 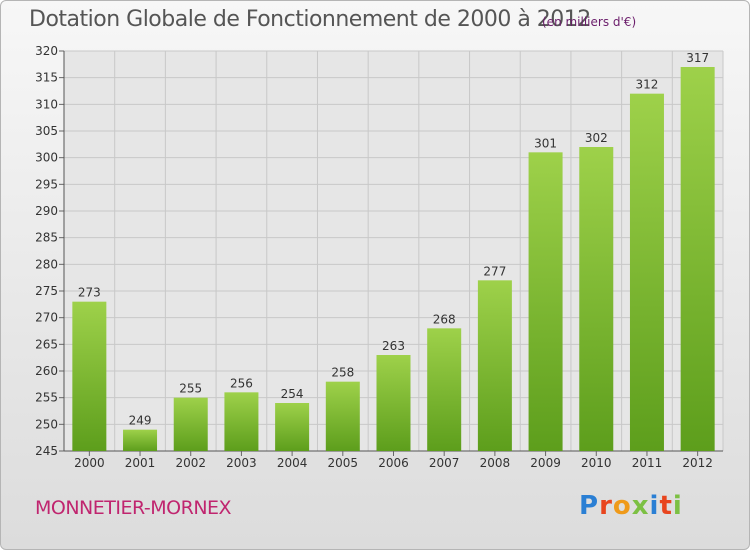 I want to click on y-tick-label: 305, so click(x=46, y=131).